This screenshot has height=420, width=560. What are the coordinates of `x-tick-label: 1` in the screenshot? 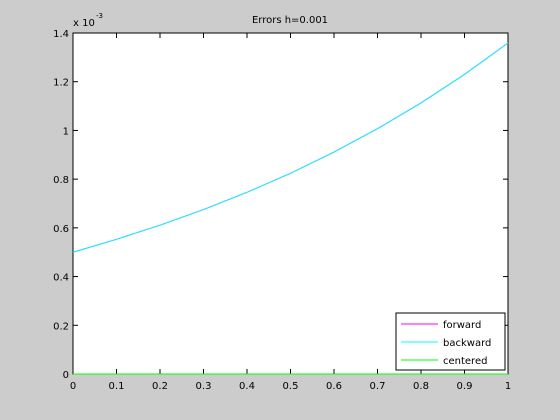 It's located at (508, 386).